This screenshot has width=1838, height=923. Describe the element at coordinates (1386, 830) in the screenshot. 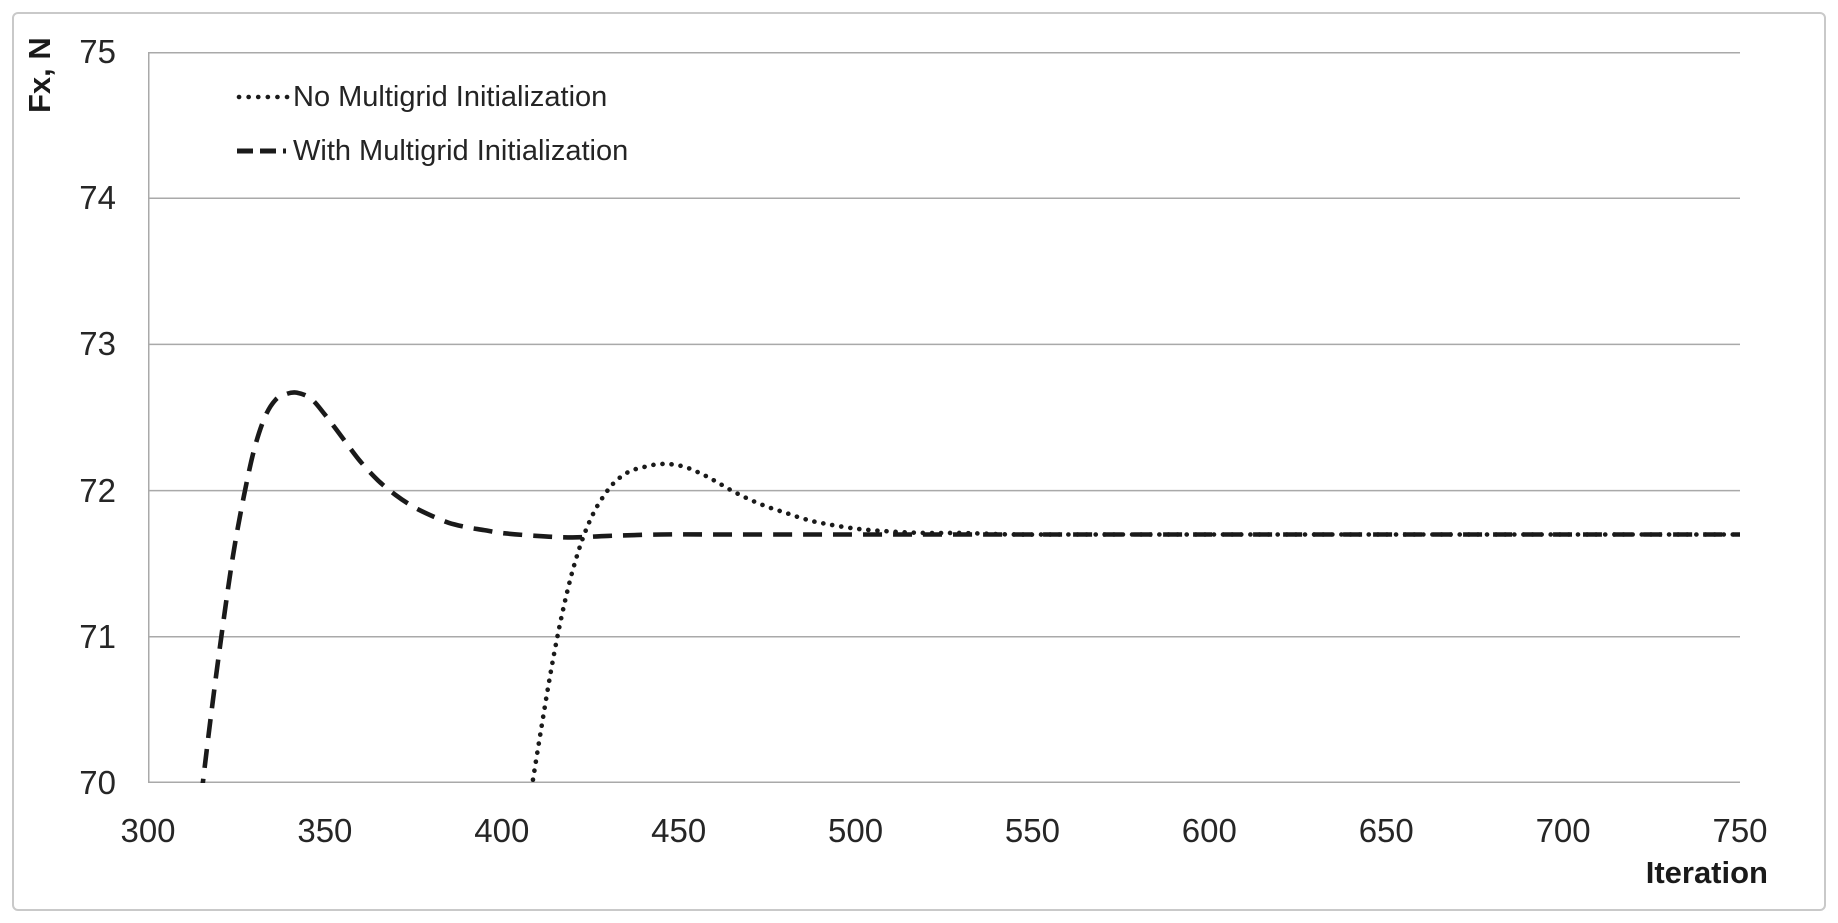

I see `x-tick-label: 650` at that location.